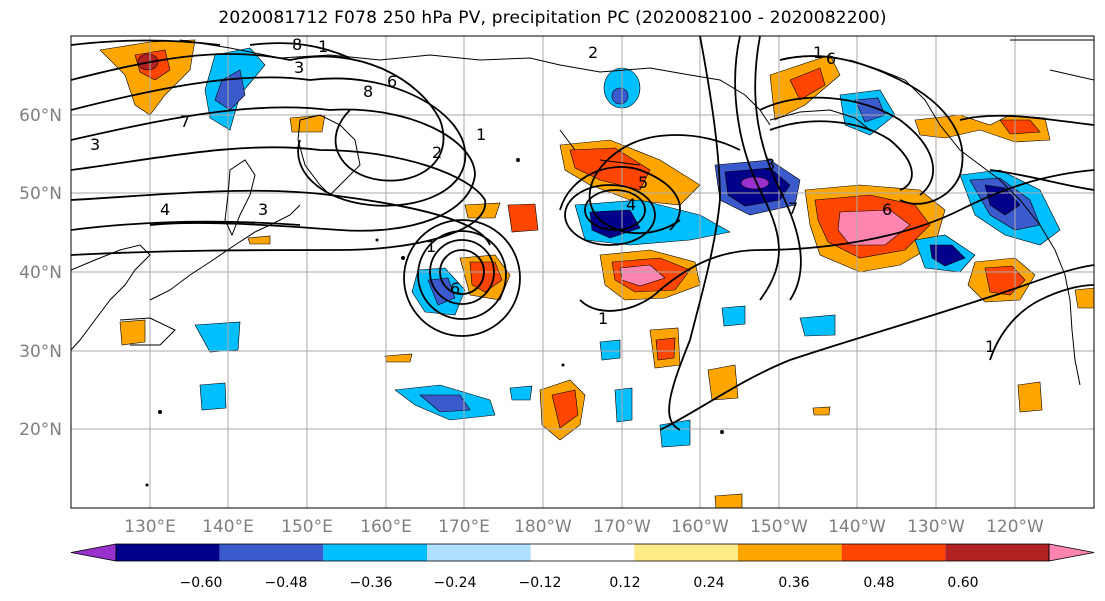  What do you see at coordinates (700, 527) in the screenshot?
I see `lon-label: 160°W` at bounding box center [700, 527].